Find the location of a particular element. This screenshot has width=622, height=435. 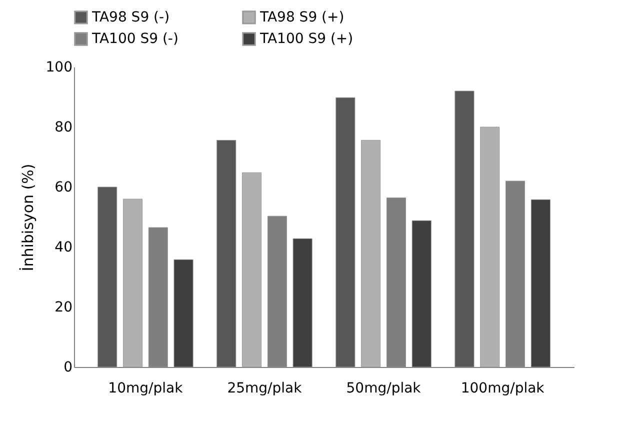

y-tick-label: 100 is located at coordinates (59, 68).